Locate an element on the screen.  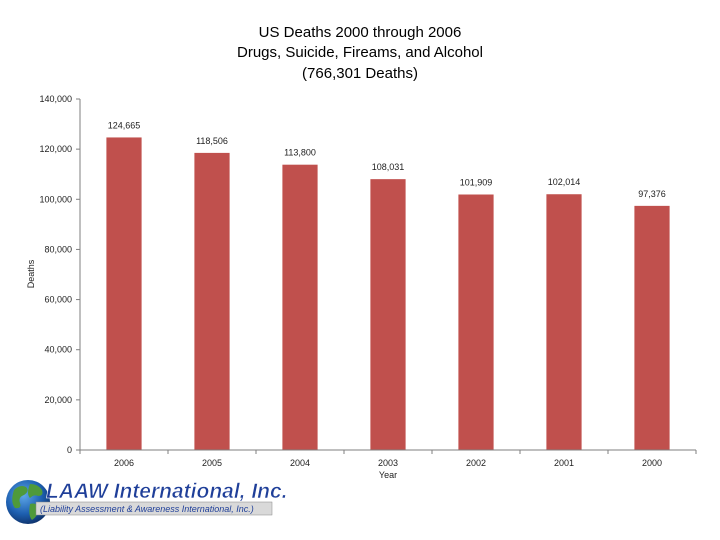
bar-2003 is located at coordinates (388, 314).